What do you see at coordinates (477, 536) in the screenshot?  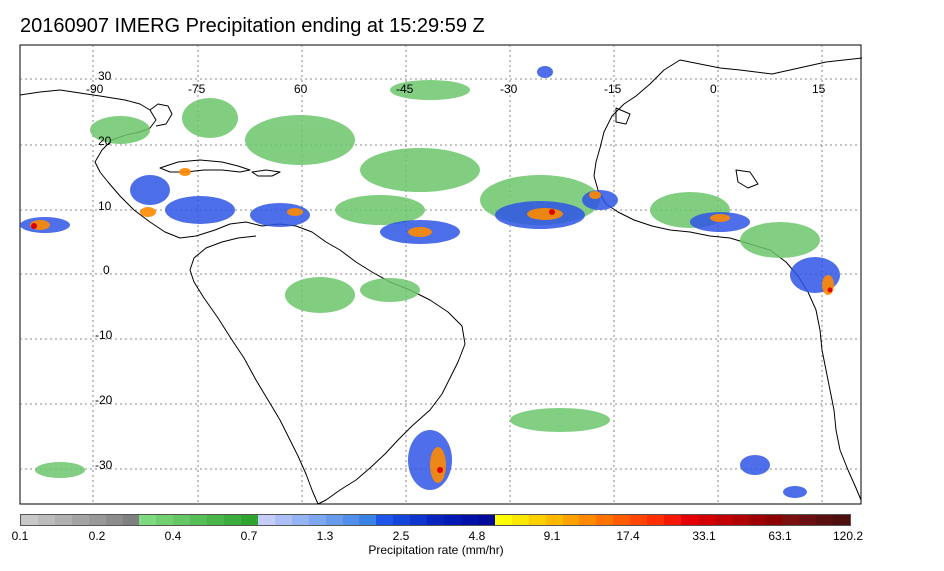 I see `colorbar-label: 4.8` at bounding box center [477, 536].